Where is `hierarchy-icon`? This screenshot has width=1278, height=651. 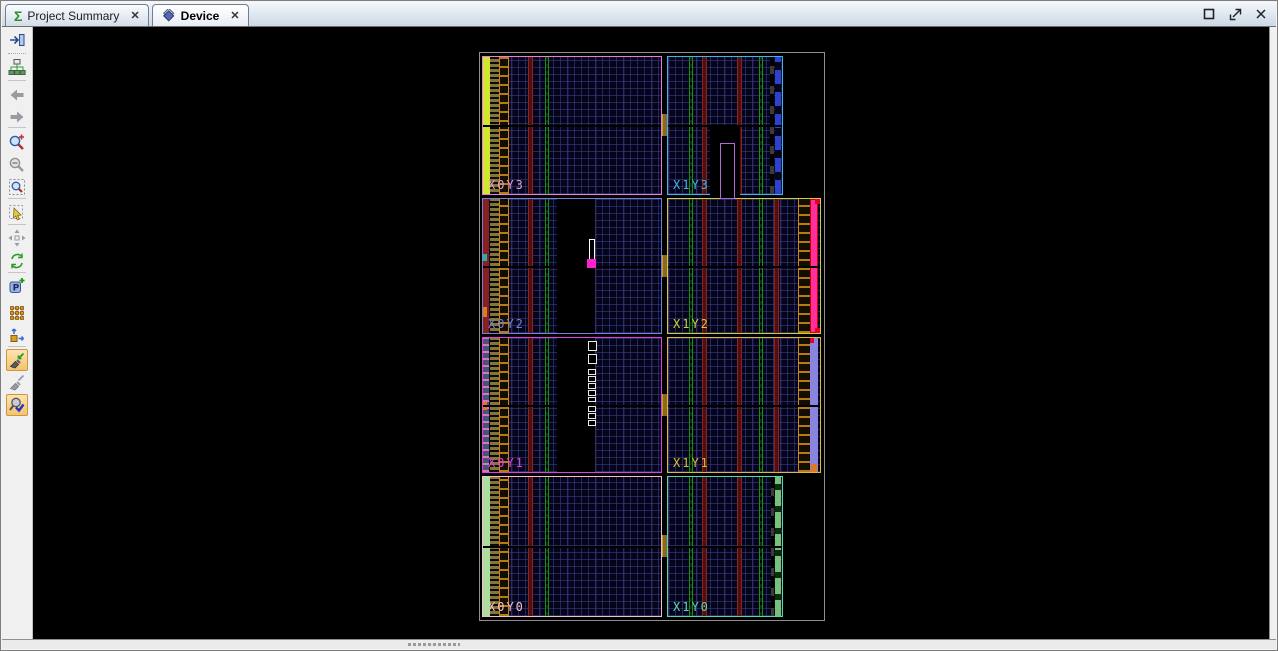
hierarchy-icon is located at coordinates (17, 67).